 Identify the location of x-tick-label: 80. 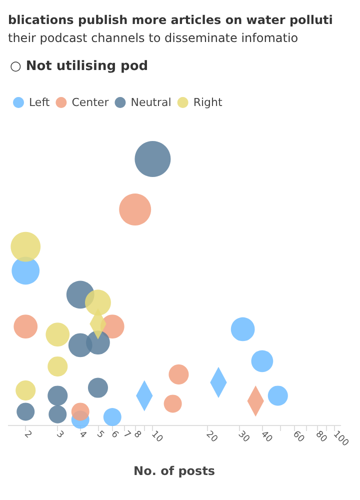
(321, 437).